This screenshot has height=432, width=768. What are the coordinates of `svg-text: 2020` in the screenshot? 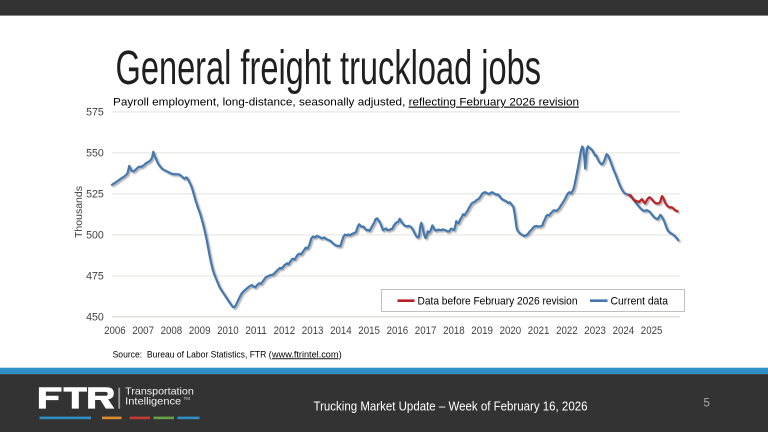 It's located at (511, 331).